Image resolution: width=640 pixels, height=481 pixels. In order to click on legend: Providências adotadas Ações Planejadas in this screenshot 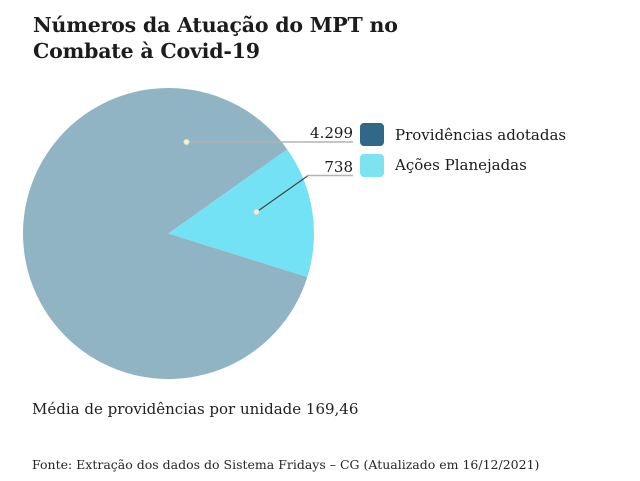, I will do `click(463, 153)`.